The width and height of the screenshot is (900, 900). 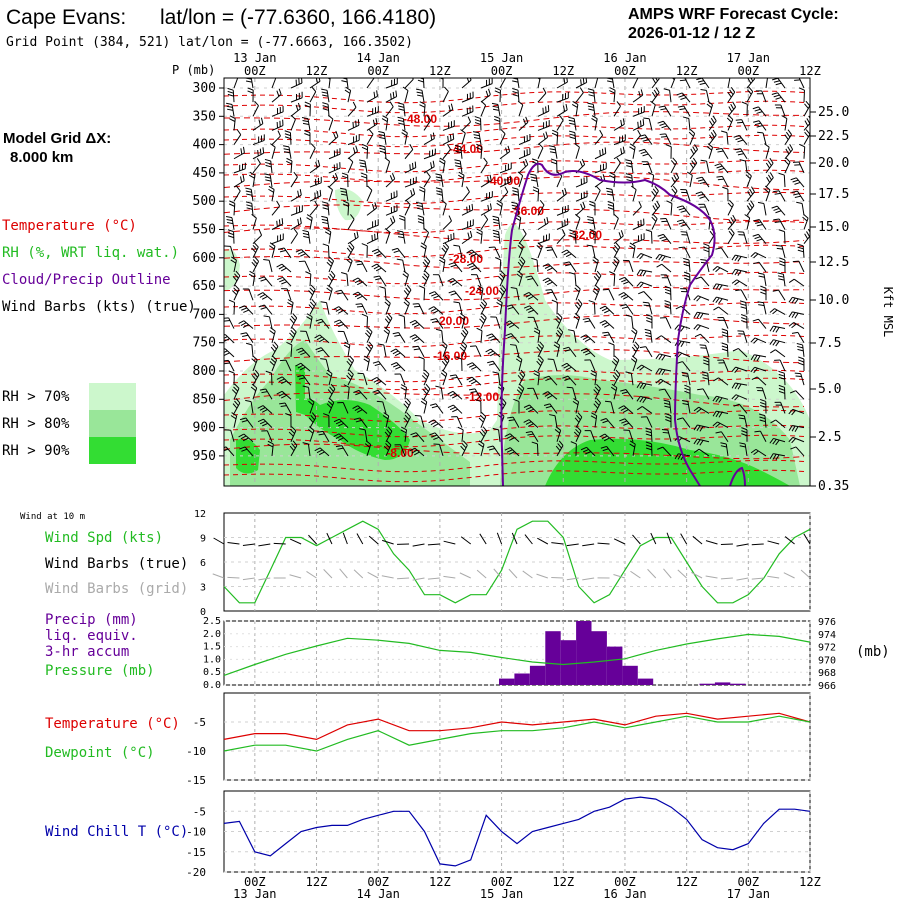 I want to click on height-tick-label: 12.5, so click(x=833, y=262).